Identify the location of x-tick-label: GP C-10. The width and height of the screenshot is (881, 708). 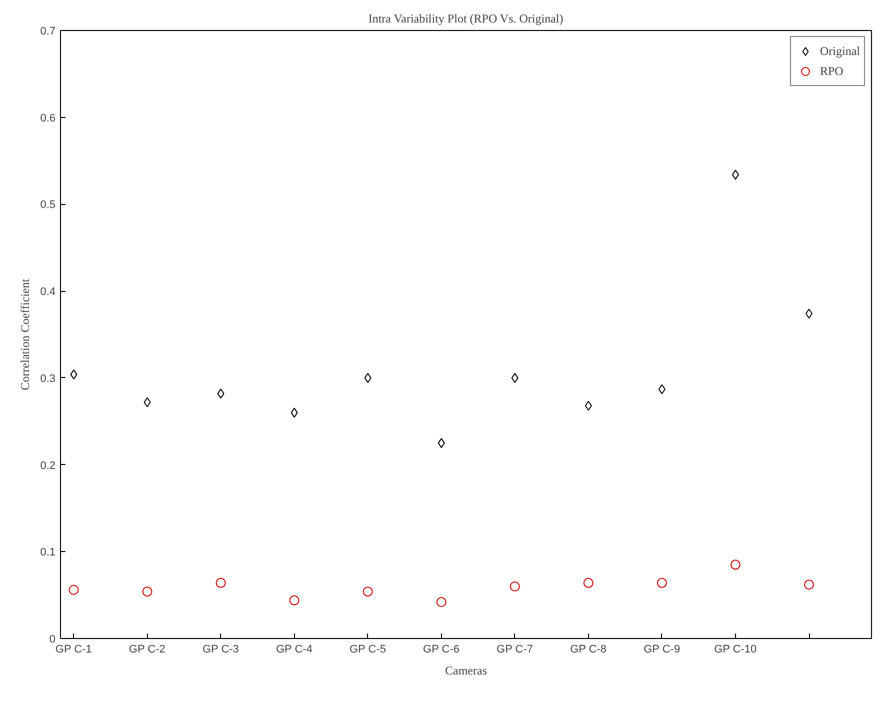
(735, 650).